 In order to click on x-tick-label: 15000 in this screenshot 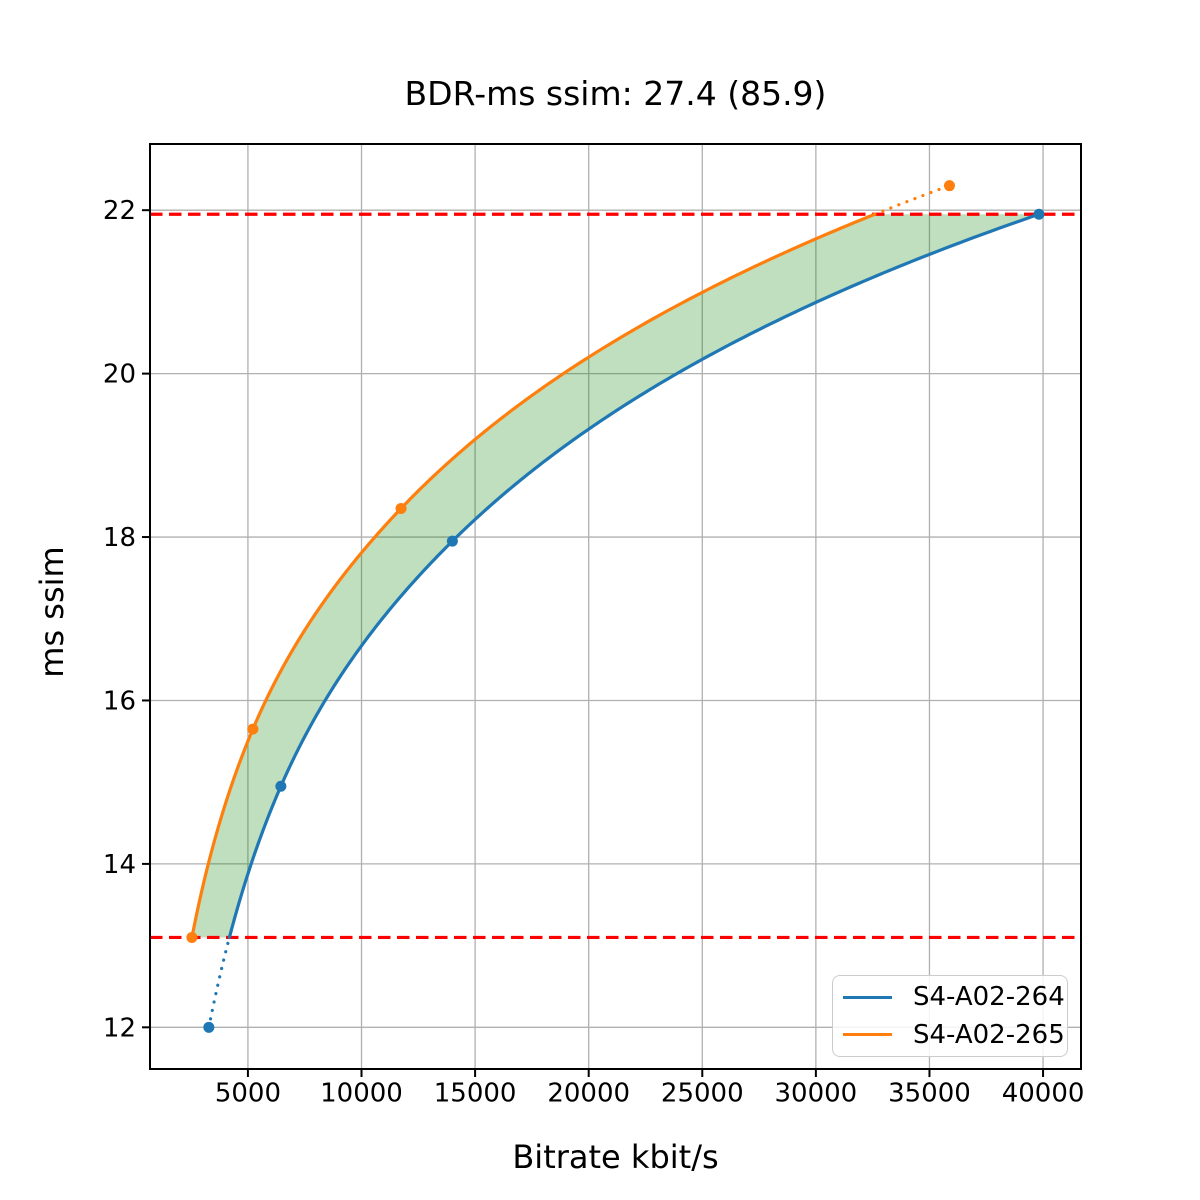, I will do `click(475, 1093)`.